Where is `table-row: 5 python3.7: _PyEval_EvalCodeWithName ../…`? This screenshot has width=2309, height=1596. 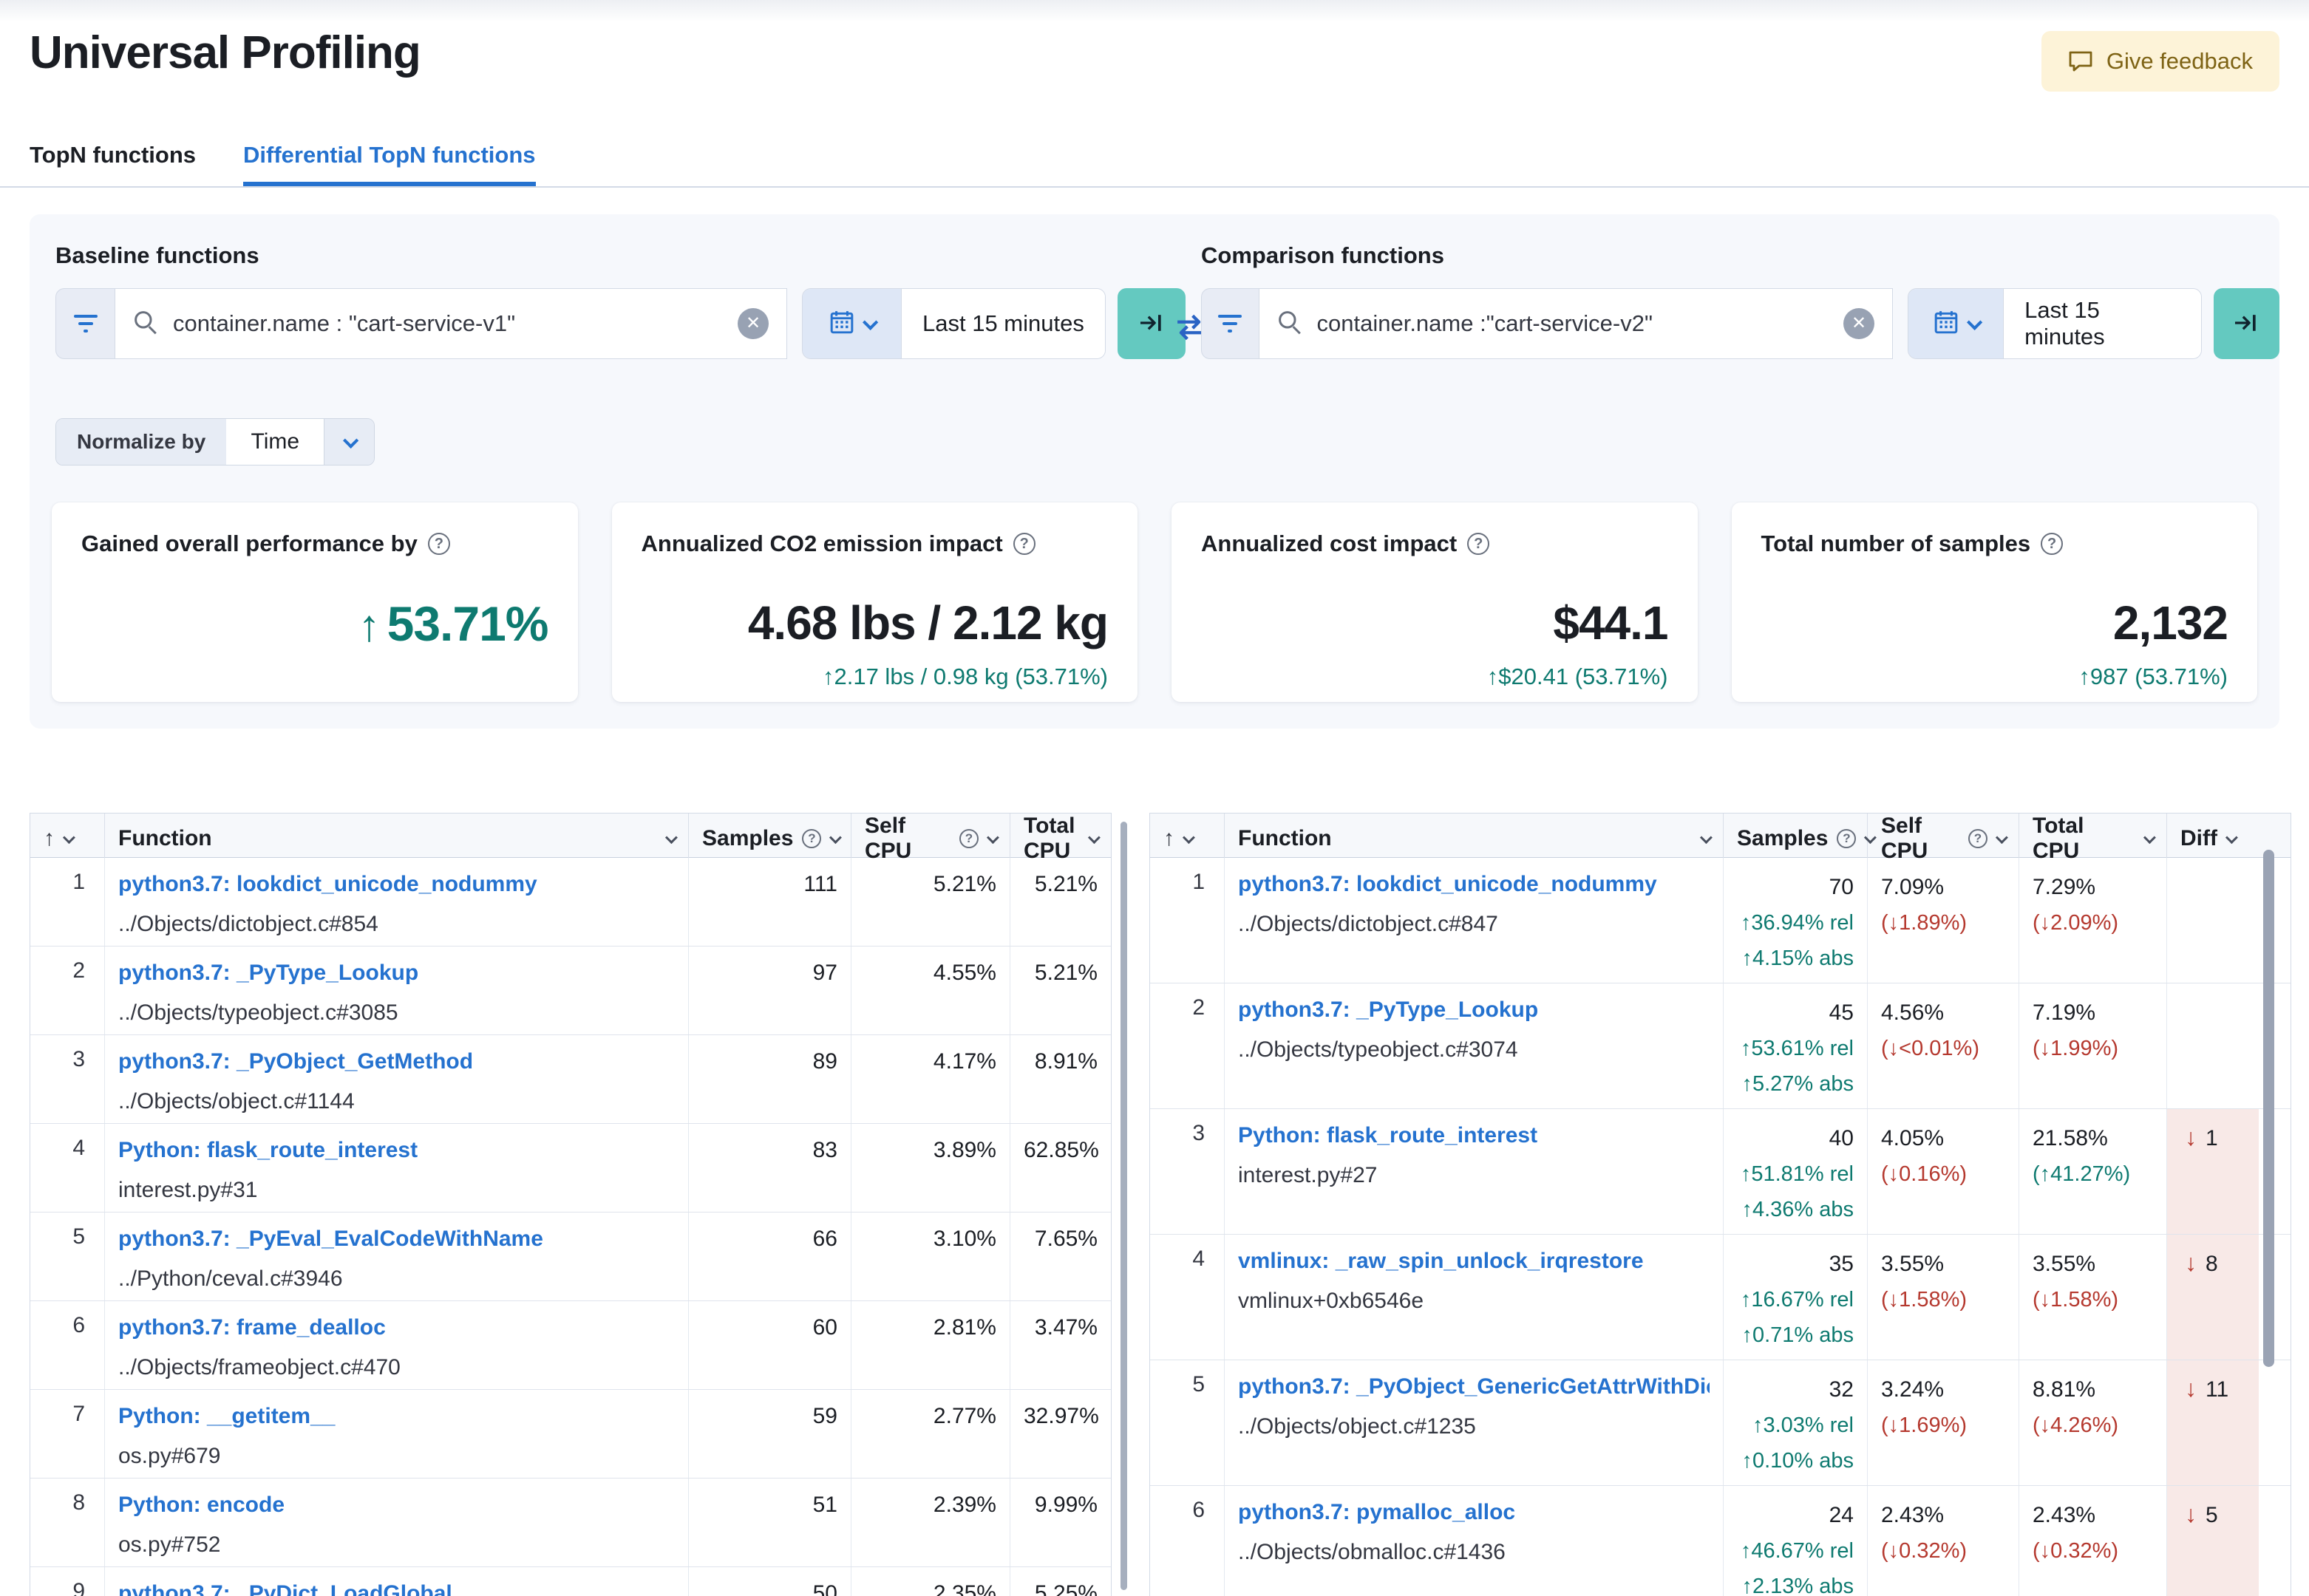 table-row: 5 python3.7: _PyEval_EvalCodeWithName ../… is located at coordinates (570, 1257).